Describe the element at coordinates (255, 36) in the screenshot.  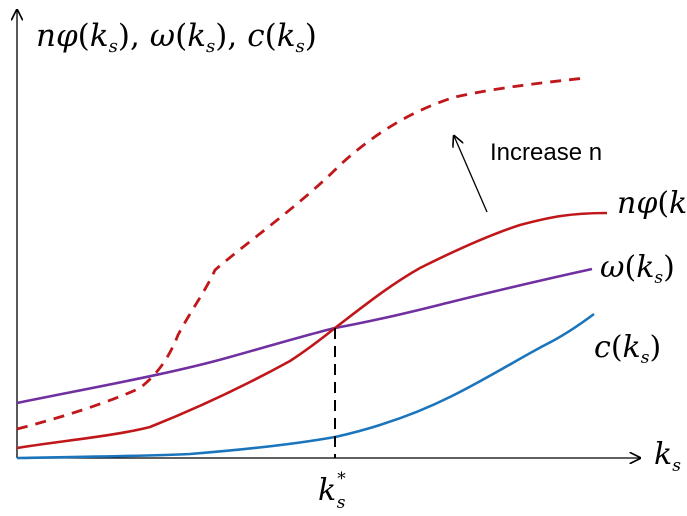
I see `y-label-c-name: c` at that location.